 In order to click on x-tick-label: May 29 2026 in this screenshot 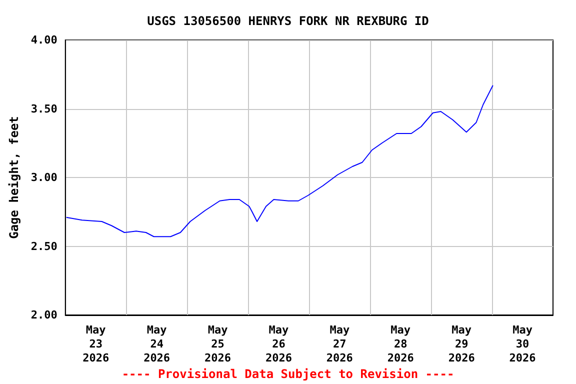, I will do `click(462, 344)`.